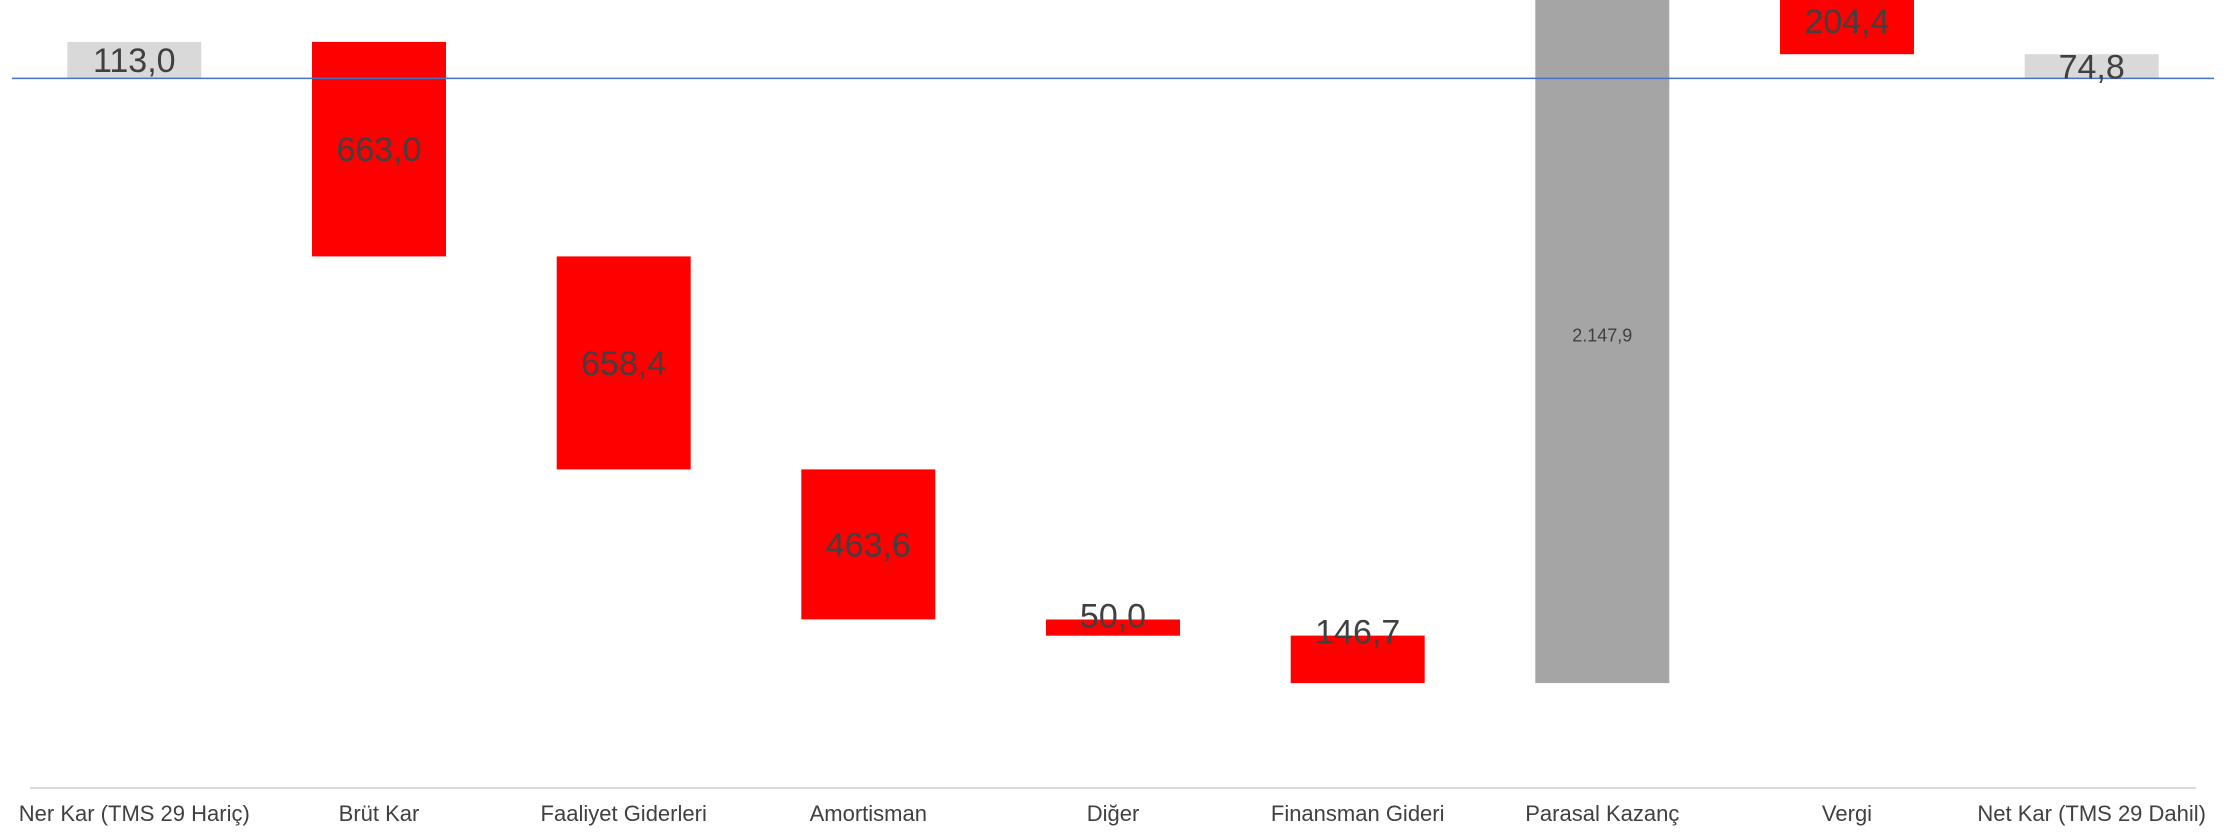 Image resolution: width=2226 pixels, height=839 pixels. I want to click on value-label-7: 2.147,9, so click(1602, 336).